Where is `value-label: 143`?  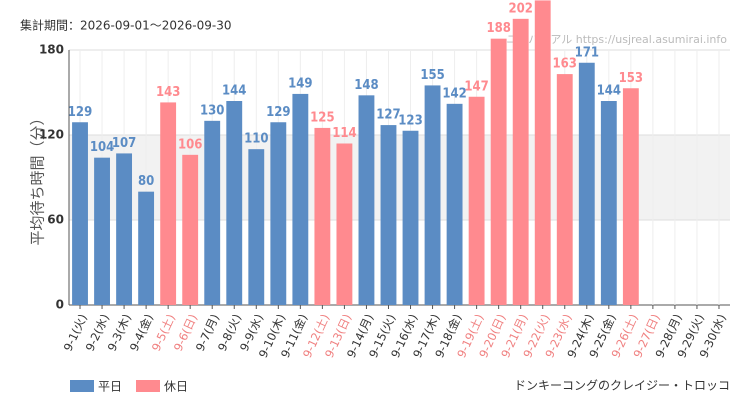
value-label: 143 is located at coordinates (168, 92).